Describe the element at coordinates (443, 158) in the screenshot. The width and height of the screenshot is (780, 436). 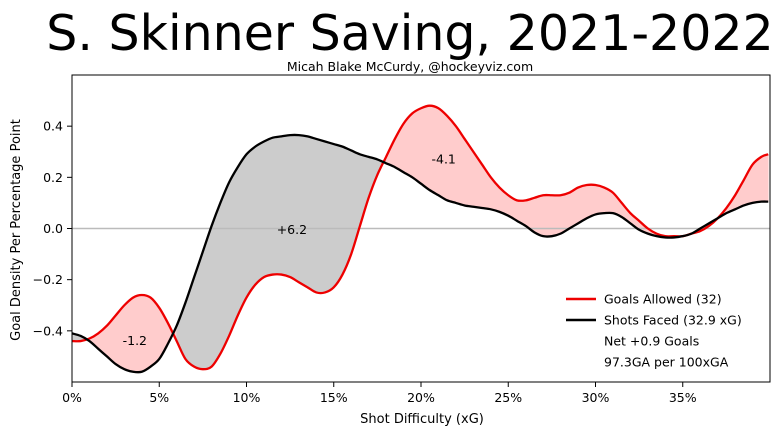
I see `annotation-label: -4.1` at that location.